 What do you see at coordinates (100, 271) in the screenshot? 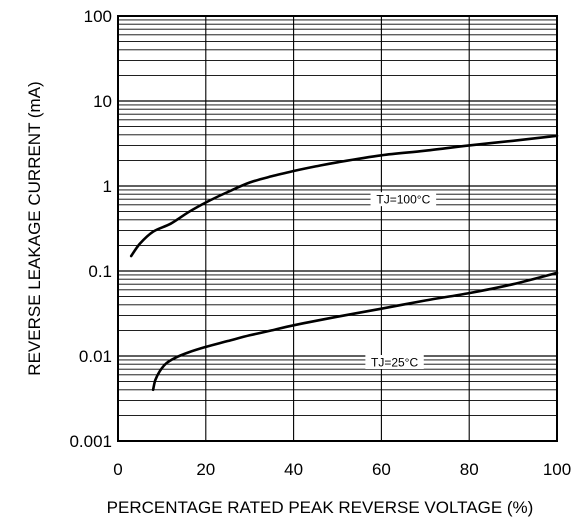
I see `y-tick-label: 0.1` at bounding box center [100, 271].